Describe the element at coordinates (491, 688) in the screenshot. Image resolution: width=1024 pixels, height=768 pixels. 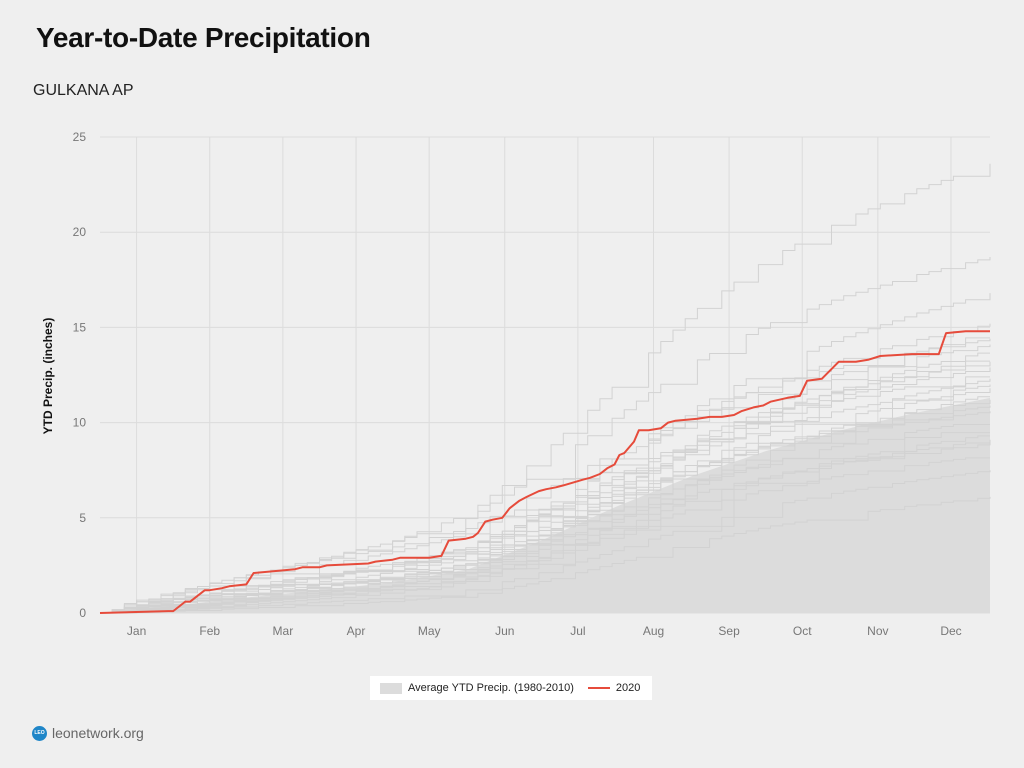
I see `legend-average-label: Average YTD Precip. (1980-2010)` at that location.